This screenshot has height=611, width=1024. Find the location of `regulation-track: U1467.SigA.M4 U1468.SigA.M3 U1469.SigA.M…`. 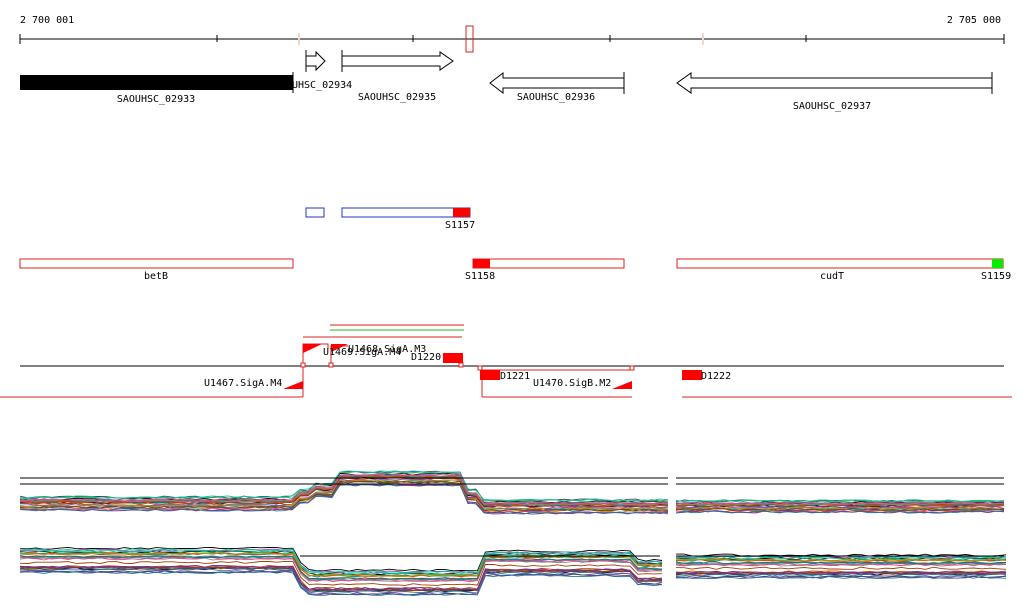

regulation-track: U1467.SigA.M4 U1468.SigA.M3 U1469.SigA.M… is located at coordinates (506, 361).